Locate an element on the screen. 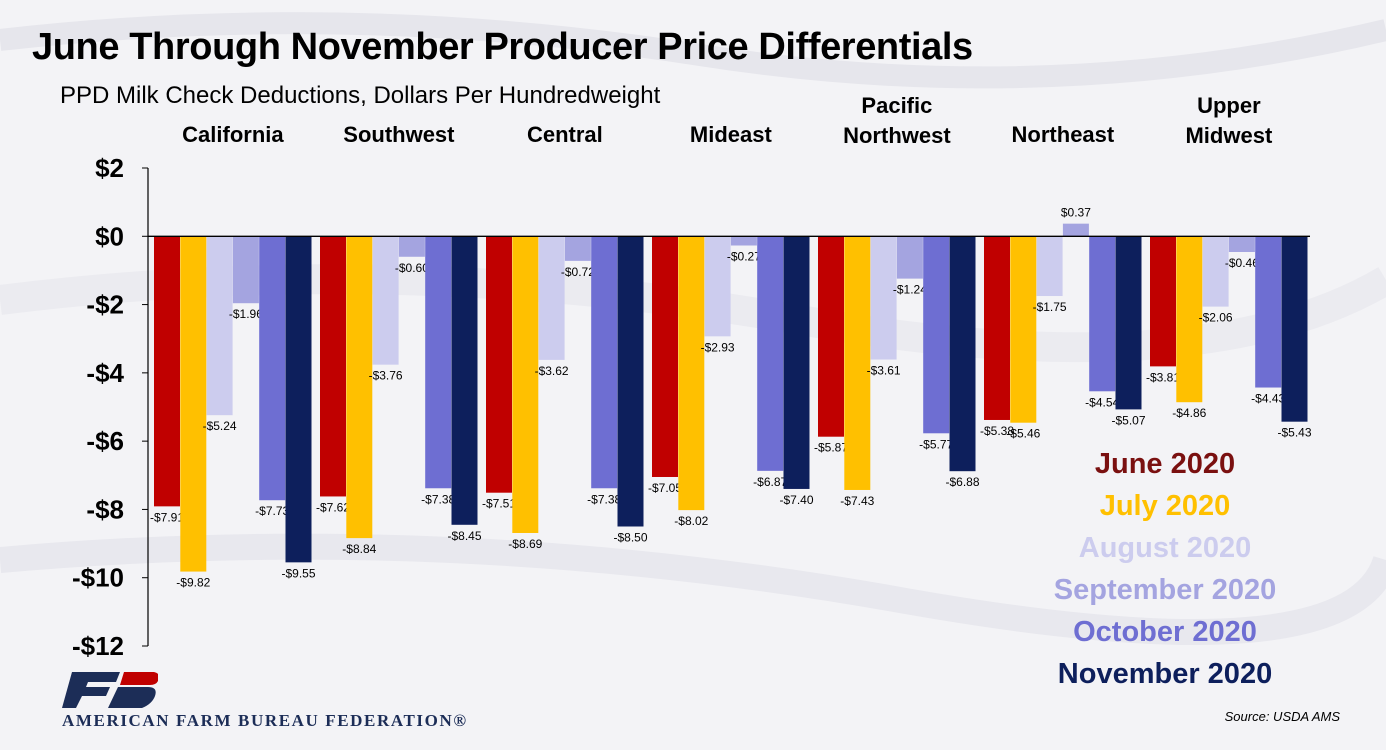 Image resolution: width=1386 pixels, height=750 pixels. region-header-line: Mideast is located at coordinates (730, 134).